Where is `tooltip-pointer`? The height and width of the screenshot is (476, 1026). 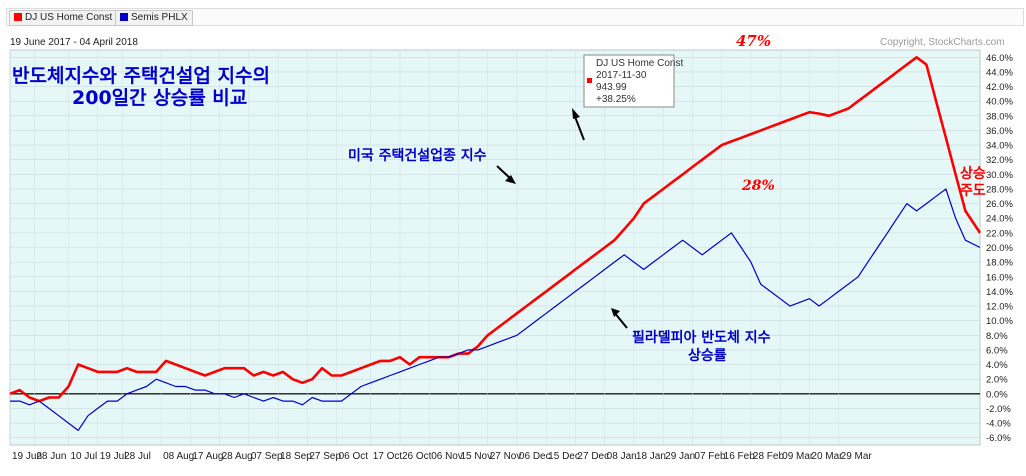 tooltip-pointer is located at coordinates (579, 127).